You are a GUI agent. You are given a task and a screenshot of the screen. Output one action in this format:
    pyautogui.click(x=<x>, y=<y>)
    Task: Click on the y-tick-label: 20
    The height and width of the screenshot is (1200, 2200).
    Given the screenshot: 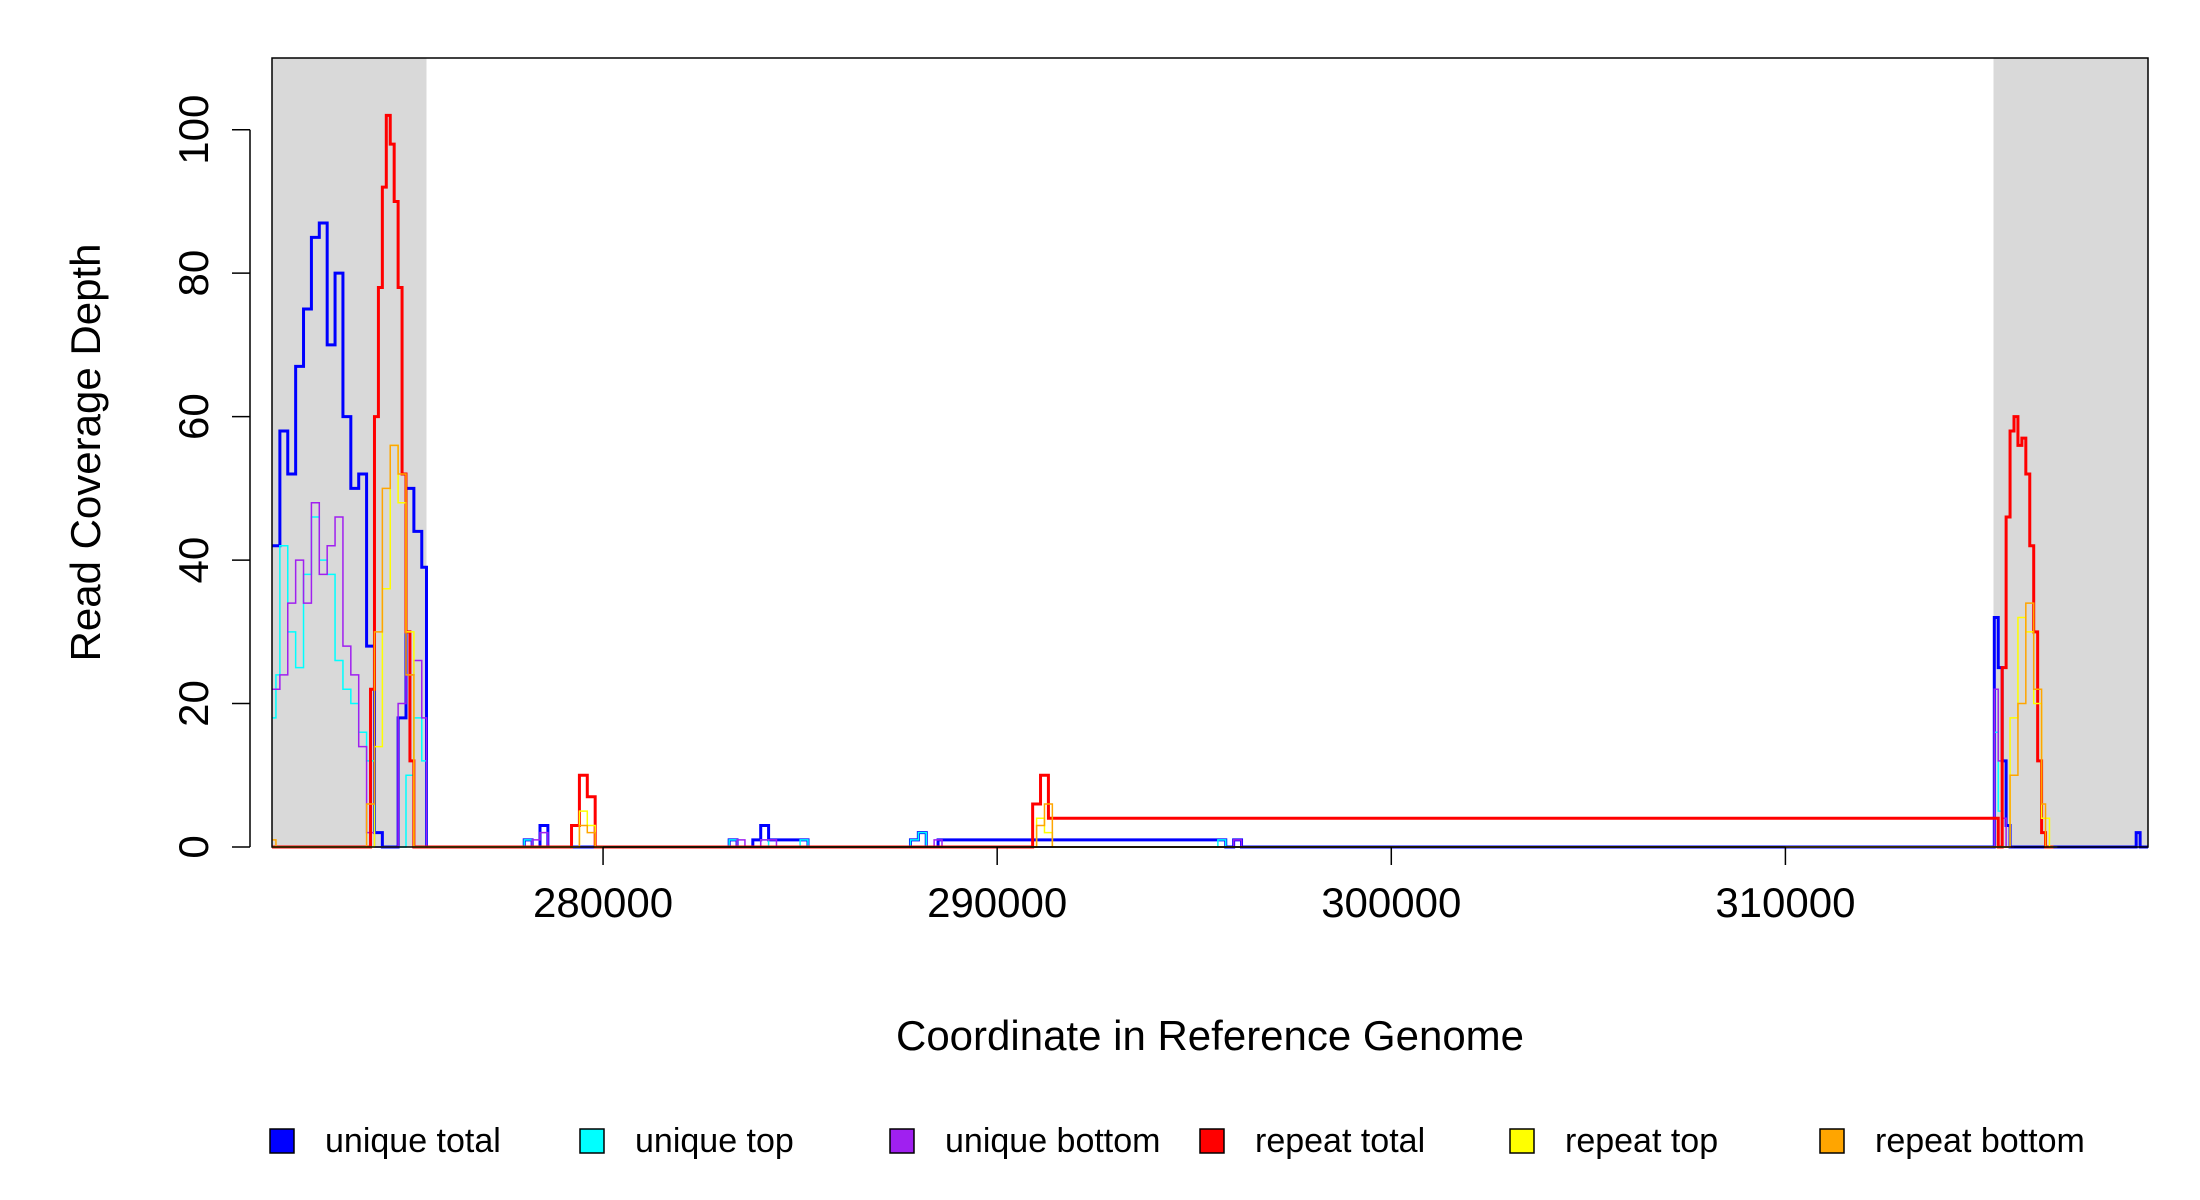 What is the action you would take?
    pyautogui.click(x=193, y=703)
    